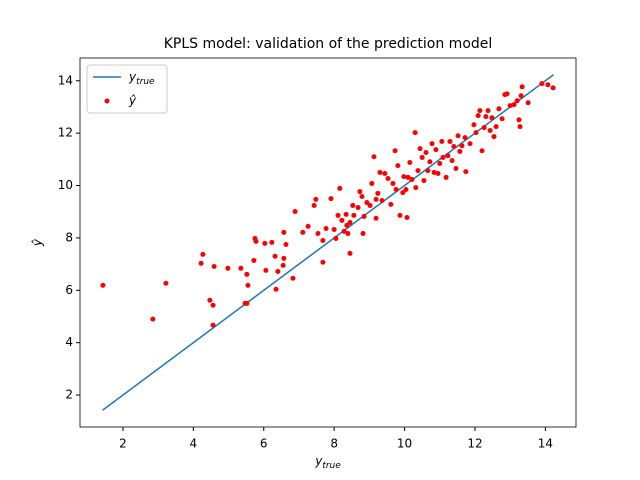 The height and width of the screenshot is (480, 640). Describe the element at coordinates (132, 77) in the screenshot. I see `legend-label-base: y` at that location.